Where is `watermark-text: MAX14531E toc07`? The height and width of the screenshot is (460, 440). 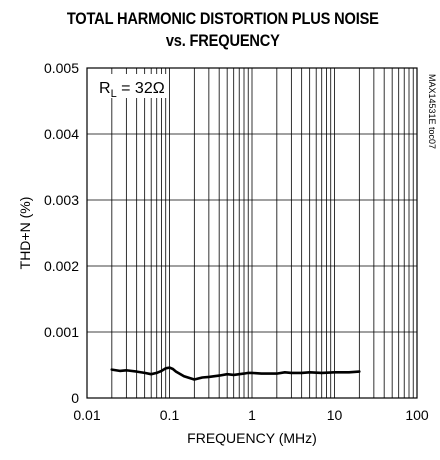
watermark-text: MAX14531E toc07 is located at coordinates (432, 111).